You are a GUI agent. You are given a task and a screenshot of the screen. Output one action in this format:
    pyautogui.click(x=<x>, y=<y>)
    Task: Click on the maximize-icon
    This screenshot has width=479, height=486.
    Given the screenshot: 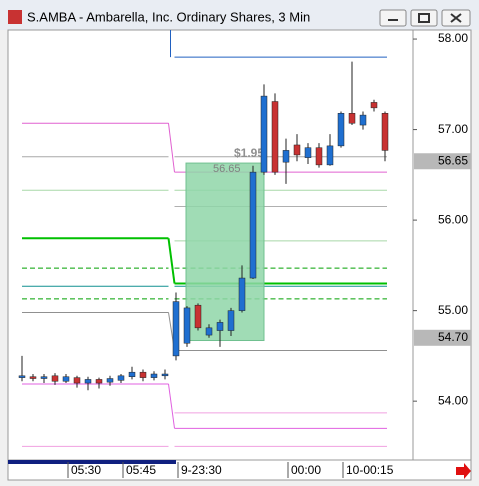 What is the action you would take?
    pyautogui.click(x=424, y=18)
    